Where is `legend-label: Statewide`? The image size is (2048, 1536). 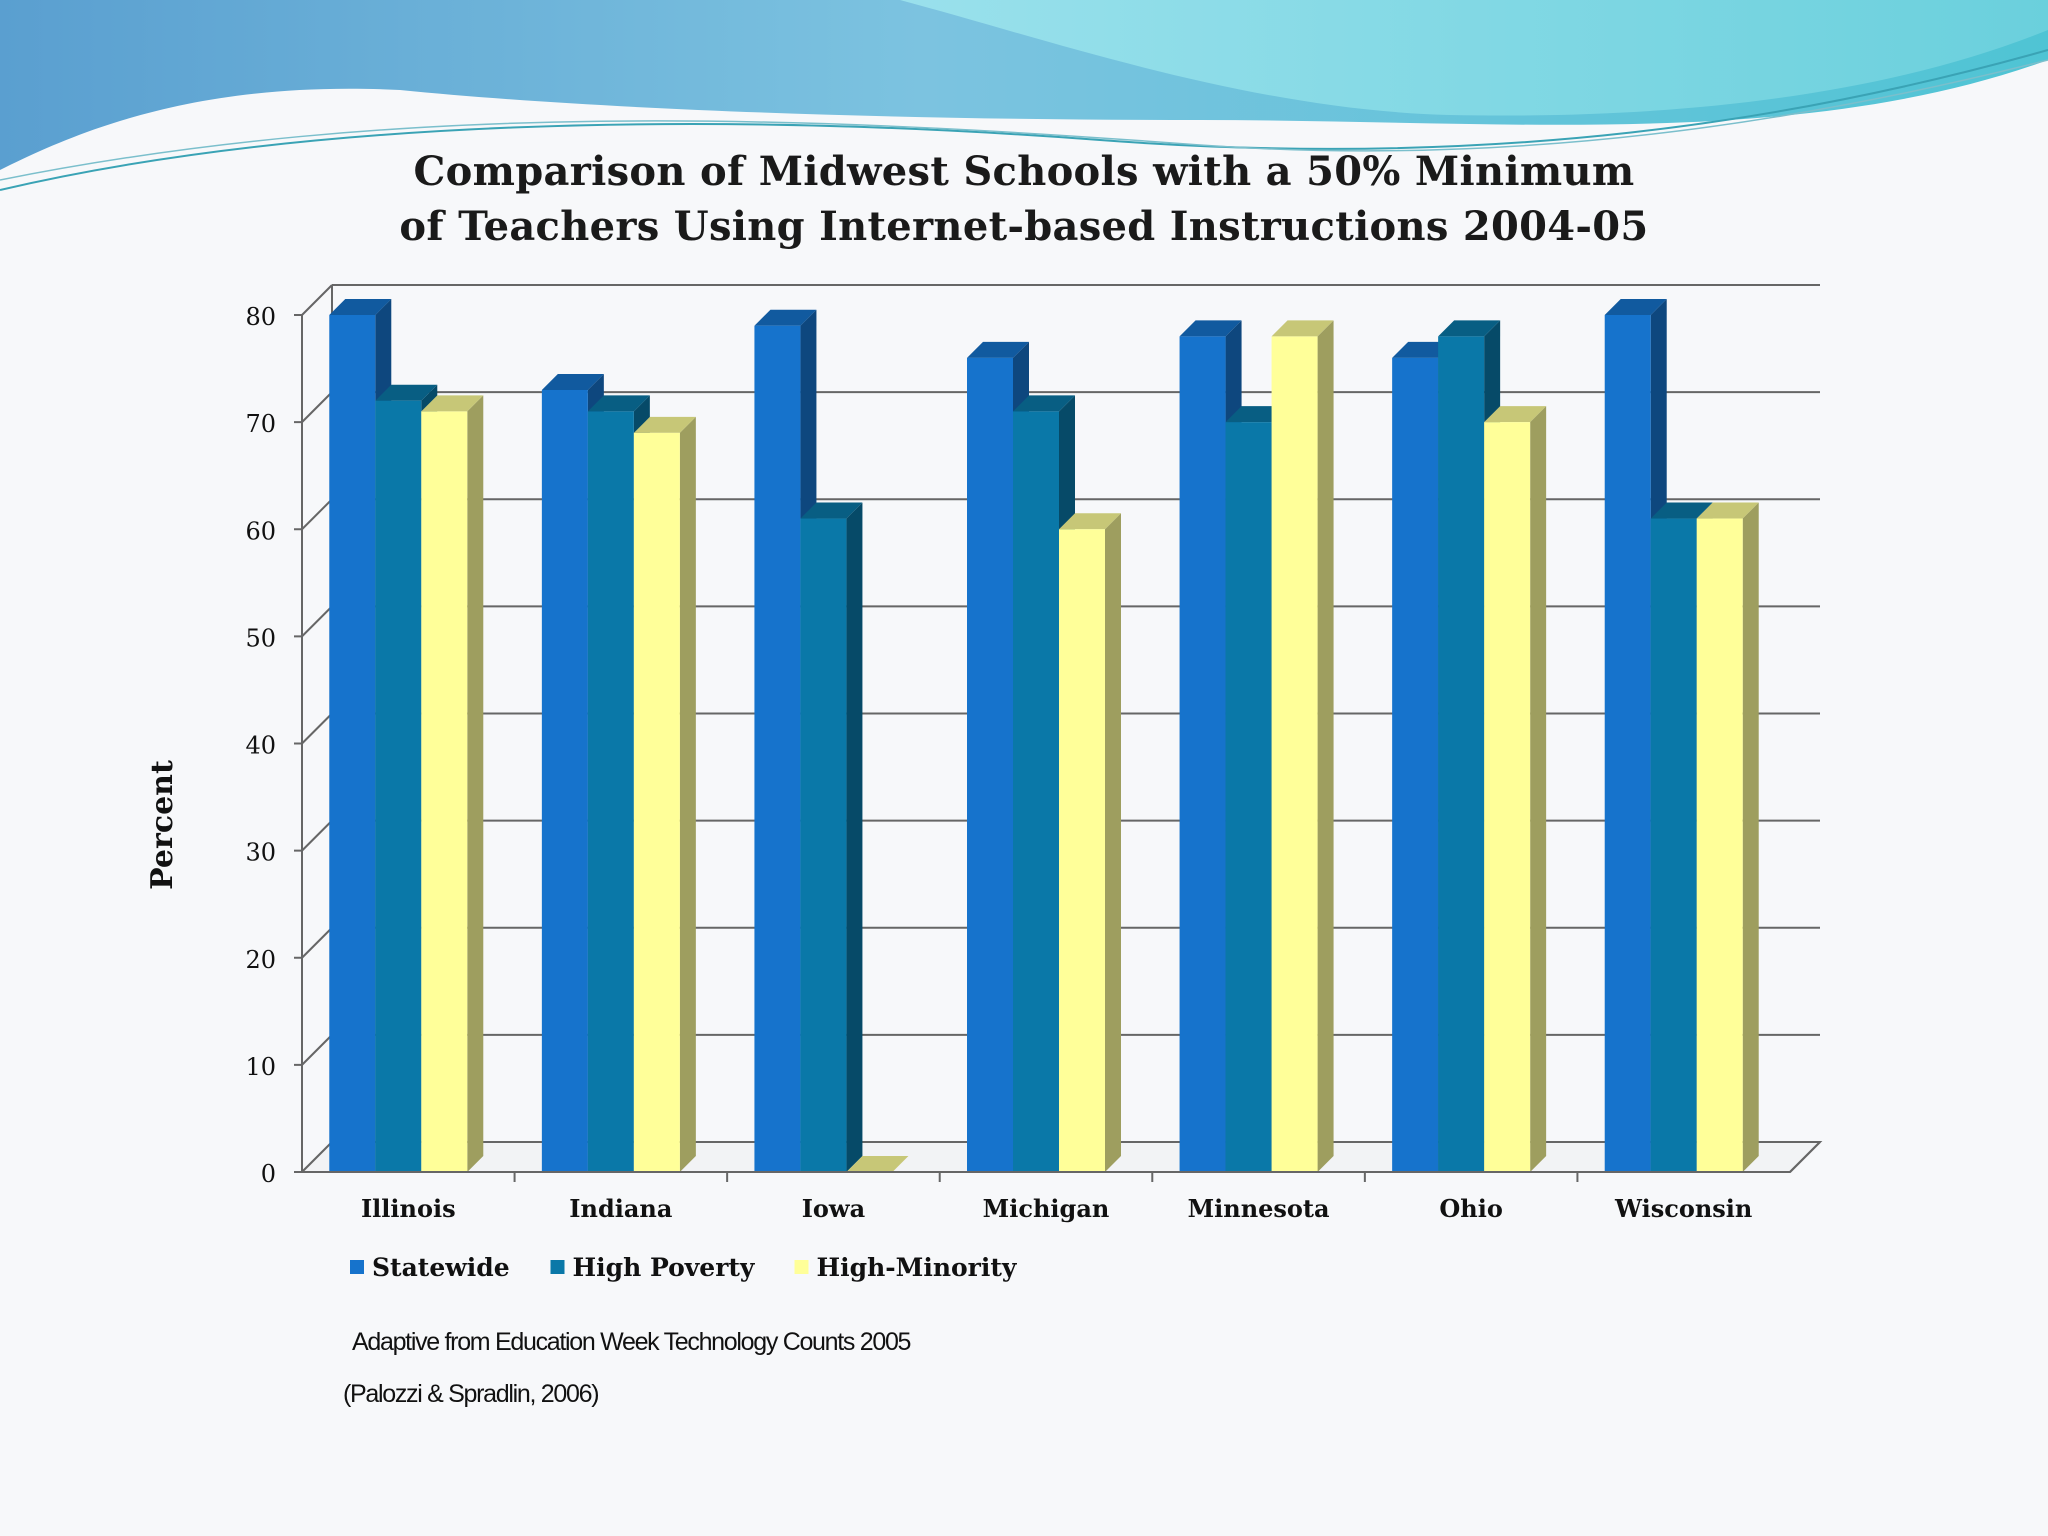
legend-label: Statewide is located at coordinates (441, 1267).